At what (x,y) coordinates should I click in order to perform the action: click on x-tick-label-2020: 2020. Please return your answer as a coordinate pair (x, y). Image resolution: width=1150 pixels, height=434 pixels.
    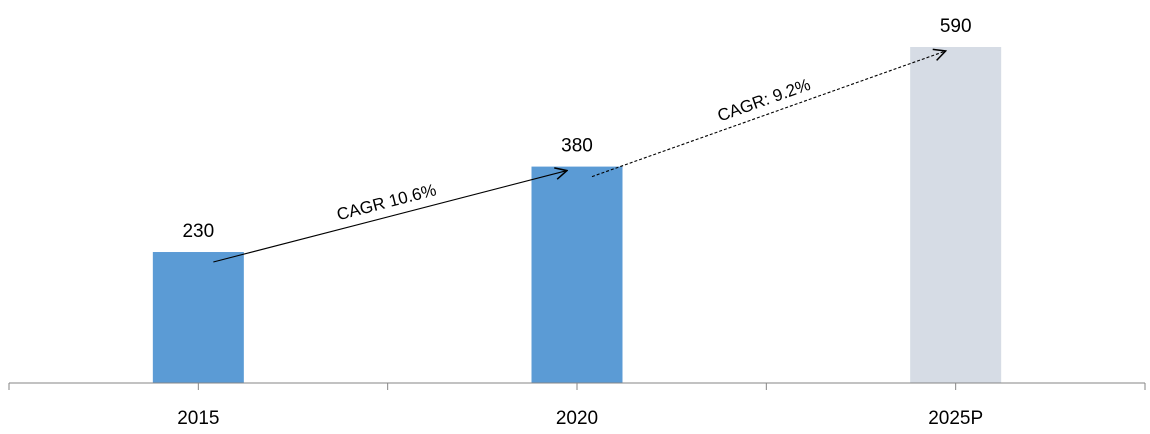
    Looking at the image, I should click on (577, 418).